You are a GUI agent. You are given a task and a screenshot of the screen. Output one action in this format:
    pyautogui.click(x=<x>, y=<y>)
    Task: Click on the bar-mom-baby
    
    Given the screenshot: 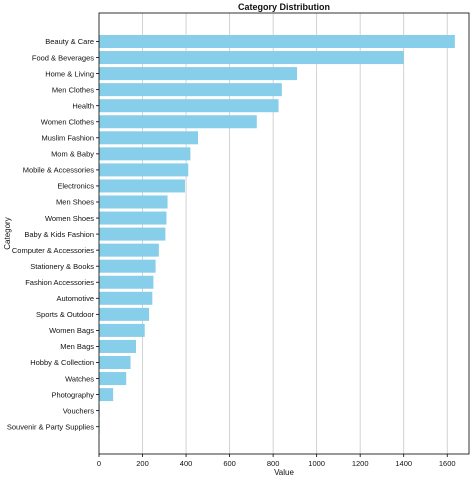 What is the action you would take?
    pyautogui.click(x=145, y=154)
    